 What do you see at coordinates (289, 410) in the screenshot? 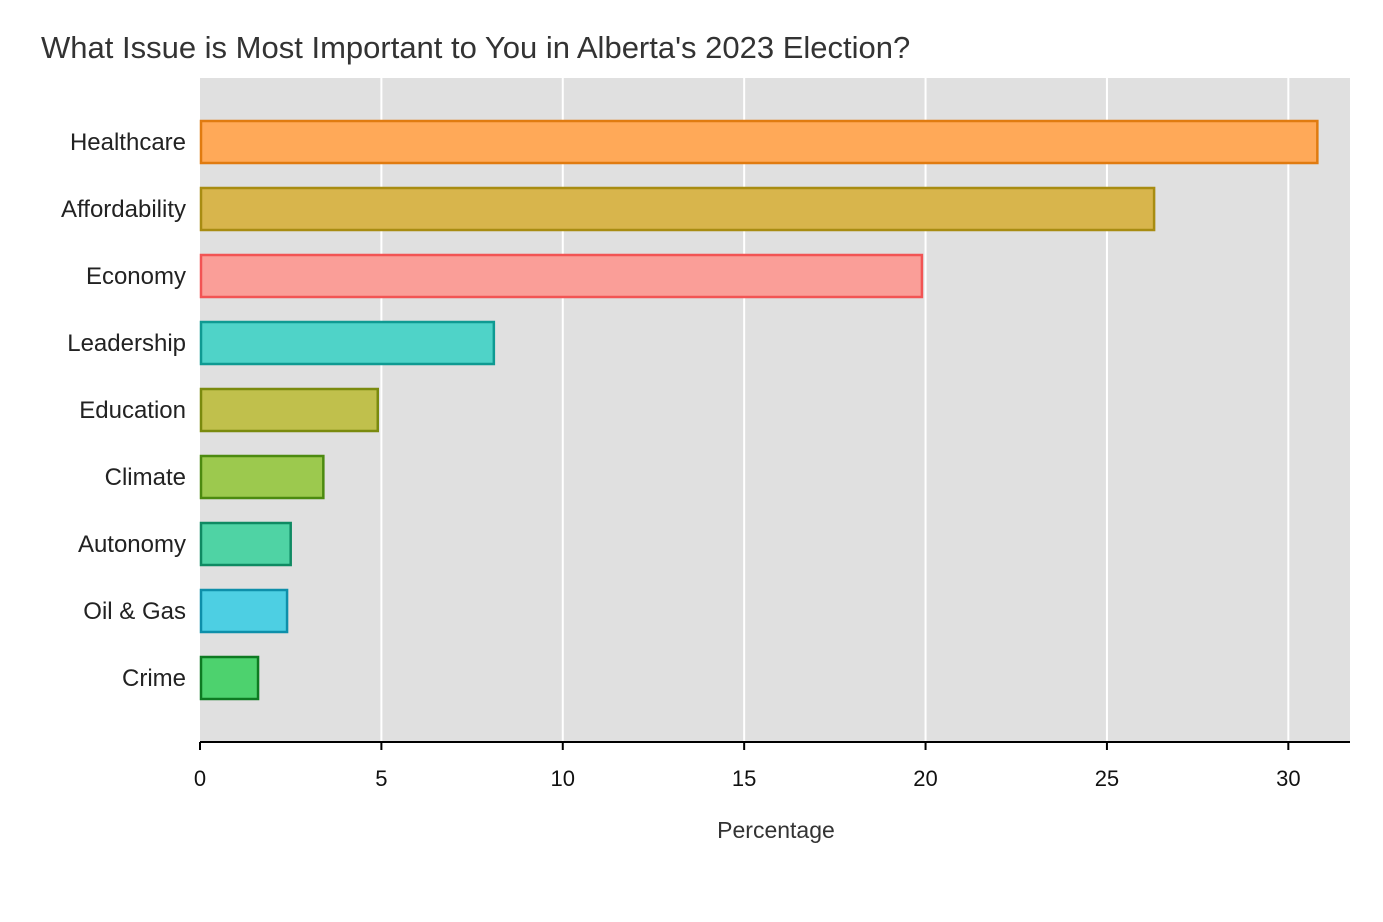
I see `bar-education` at bounding box center [289, 410].